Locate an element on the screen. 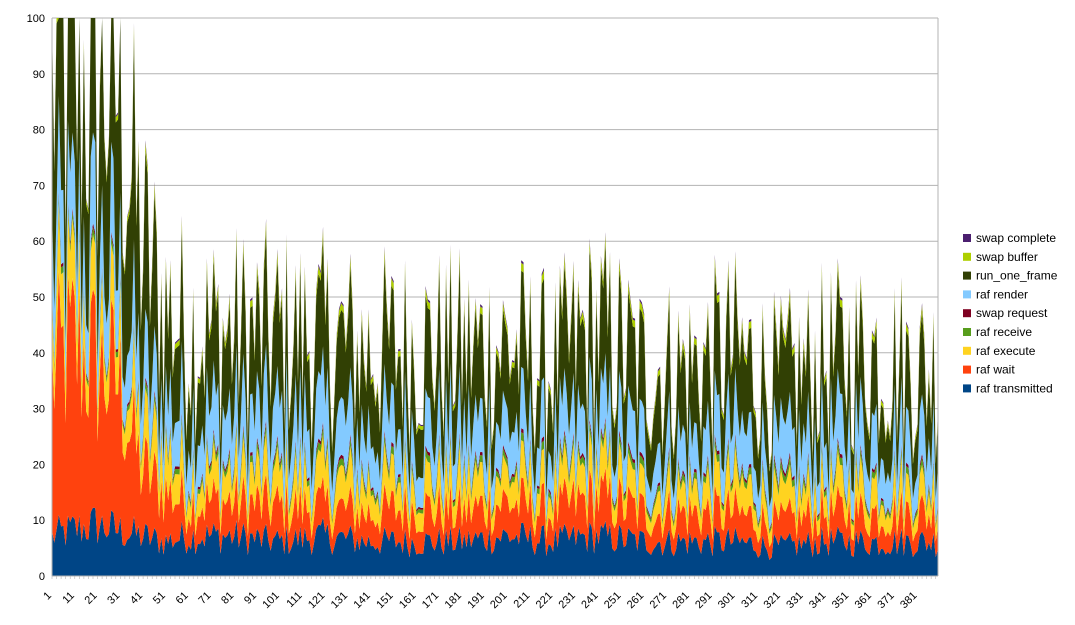 This screenshot has height=625, width=1075. x-tick-label-341: 341 is located at coordinates (817, 600).